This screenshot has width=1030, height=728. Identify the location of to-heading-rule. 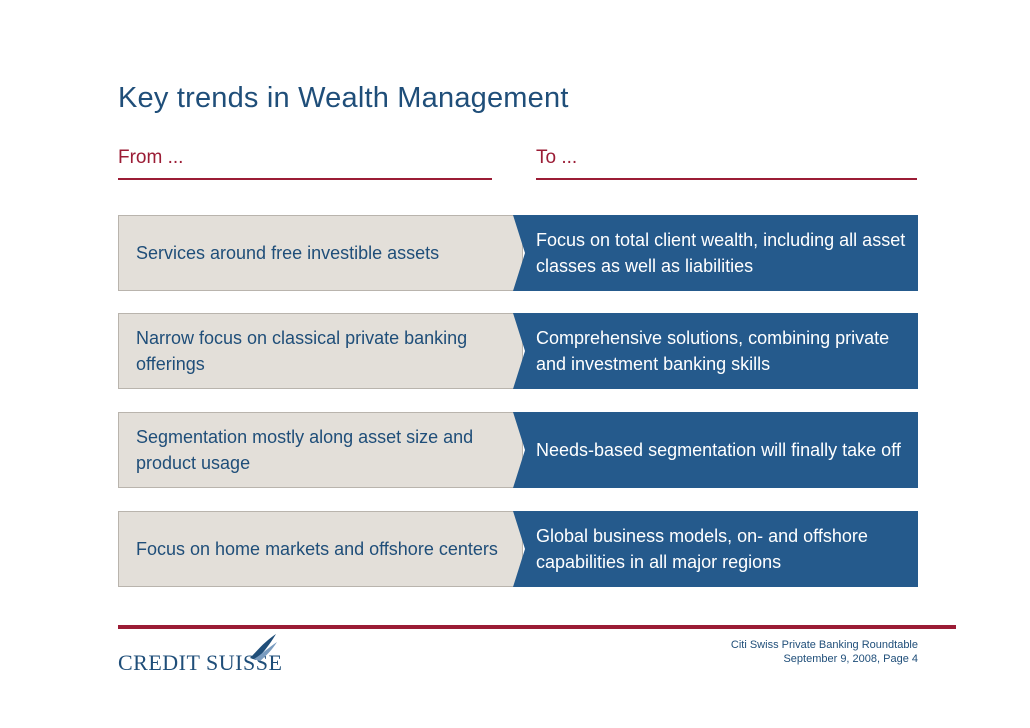
(726, 179).